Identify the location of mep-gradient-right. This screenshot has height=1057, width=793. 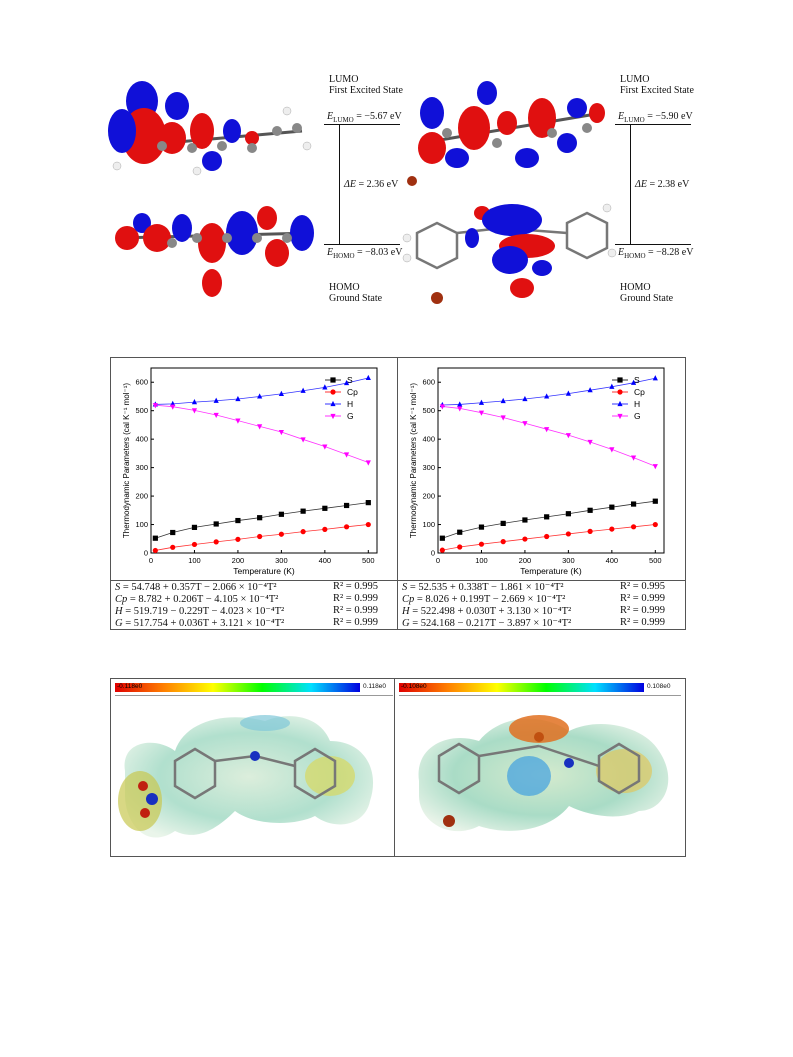
(521, 687).